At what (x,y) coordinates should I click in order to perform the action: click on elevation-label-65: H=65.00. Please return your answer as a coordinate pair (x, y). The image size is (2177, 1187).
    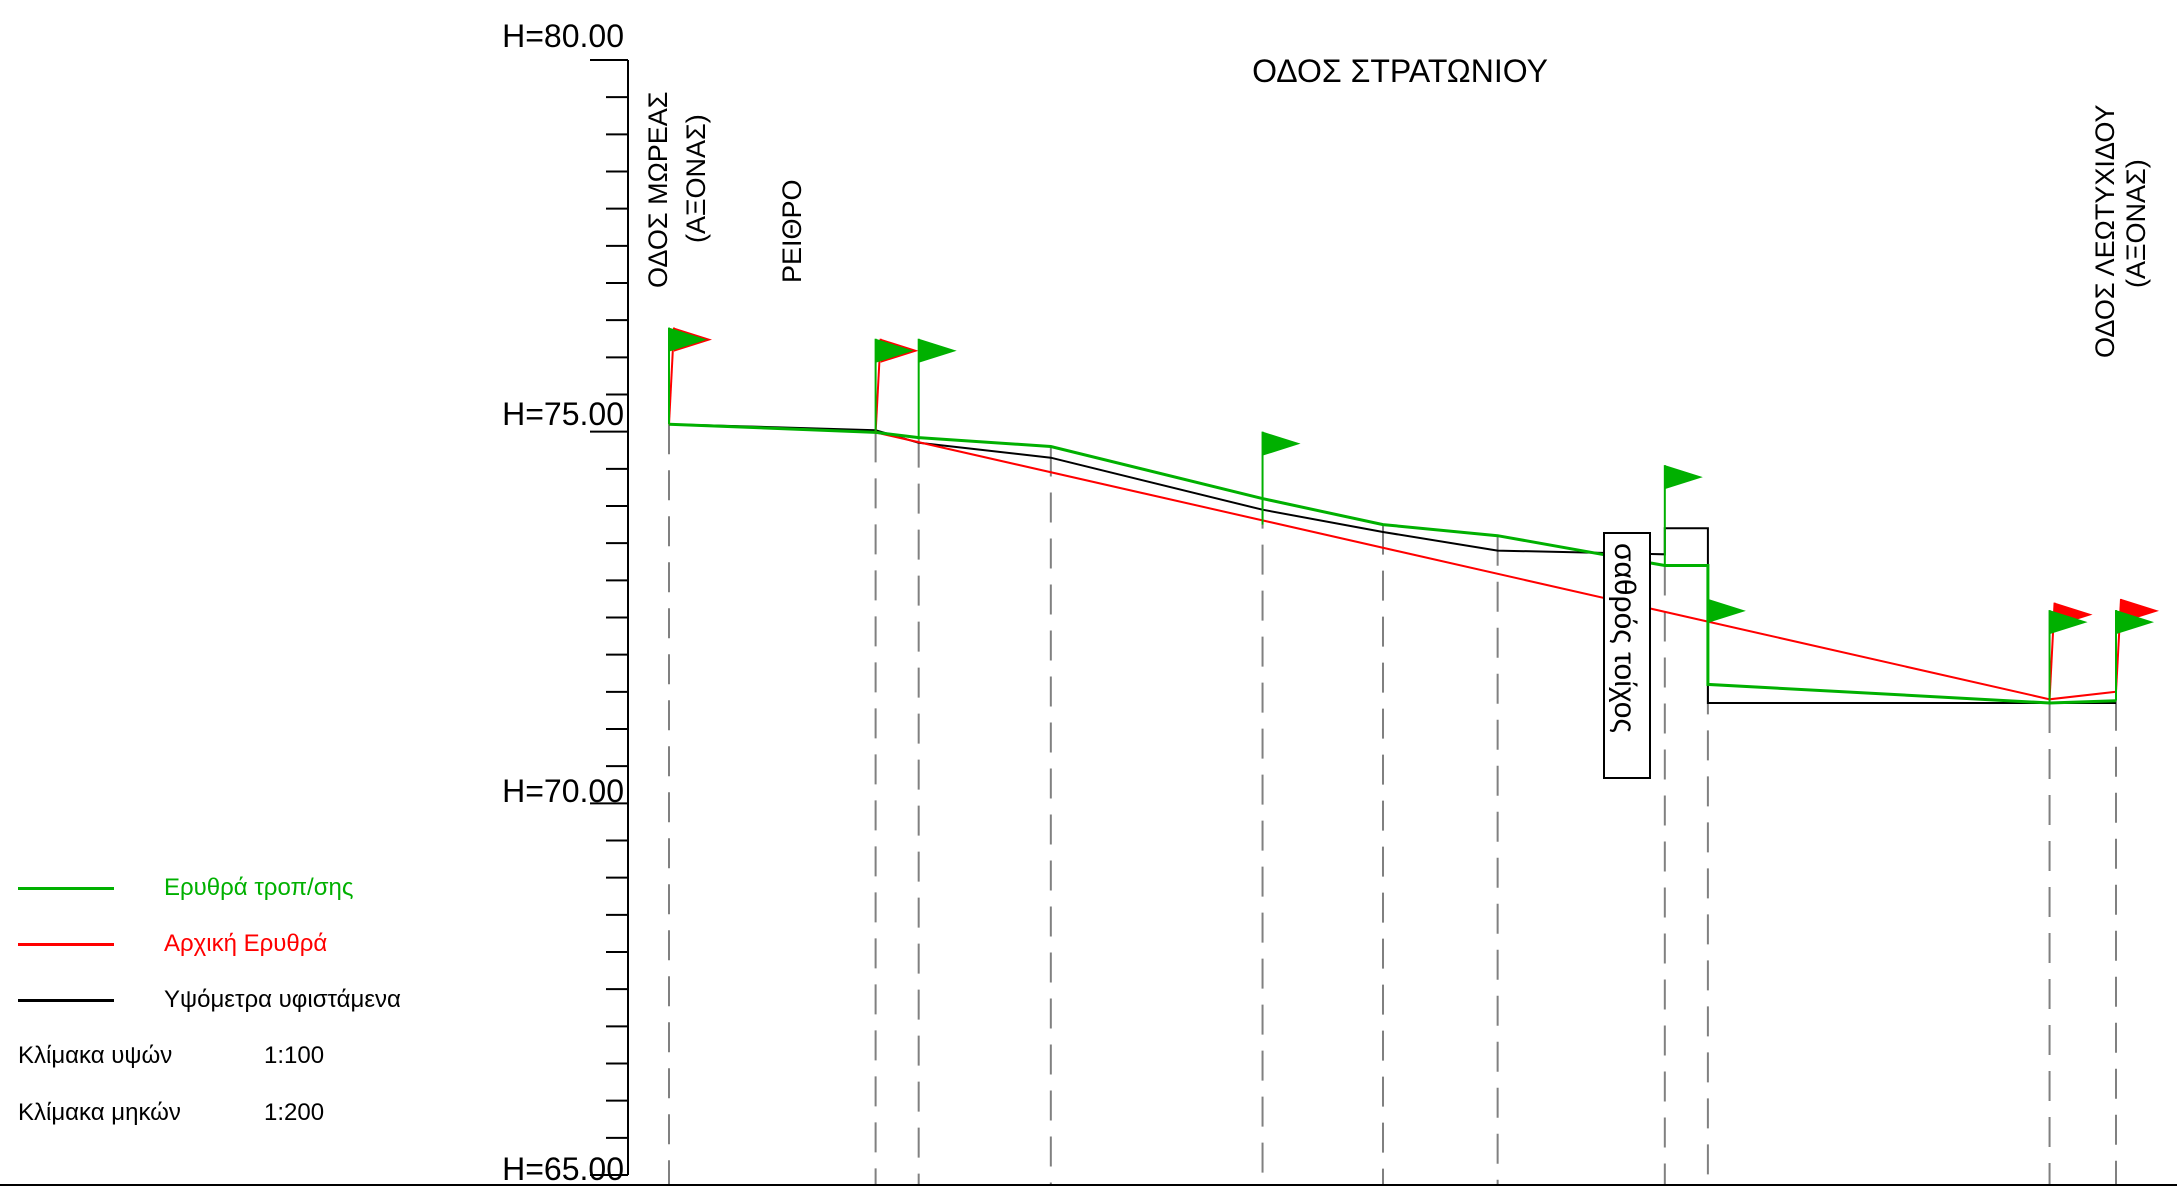
    Looking at the image, I should click on (563, 1169).